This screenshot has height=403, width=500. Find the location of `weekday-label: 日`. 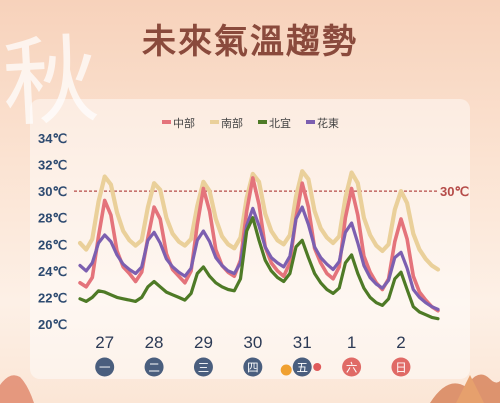

weekday-label: 日 is located at coordinates (401, 368).